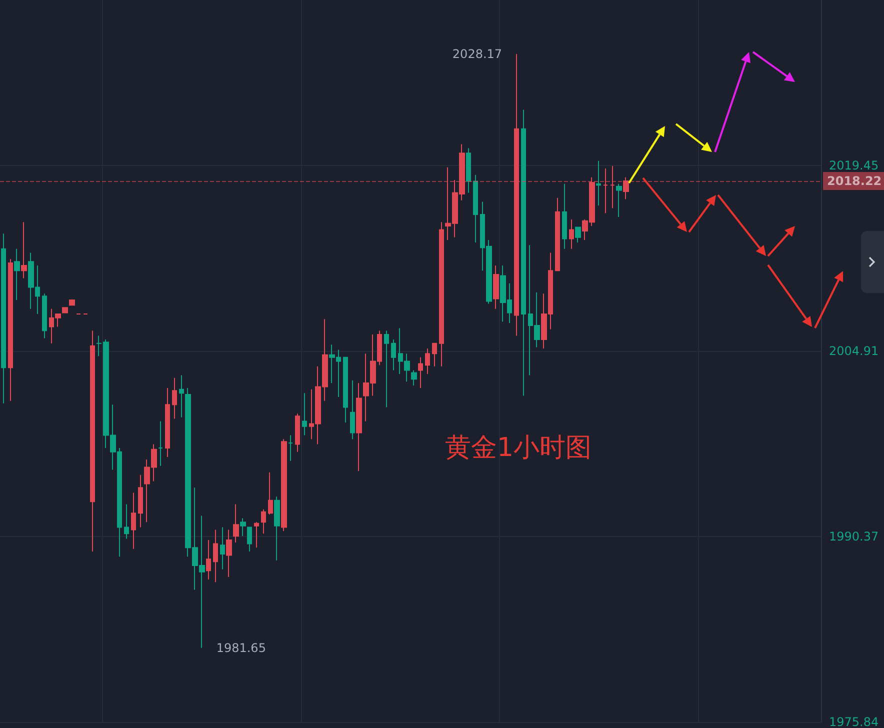  What do you see at coordinates (854, 721) in the screenshot?
I see `y-tick-label: 1975.84` at bounding box center [854, 721].